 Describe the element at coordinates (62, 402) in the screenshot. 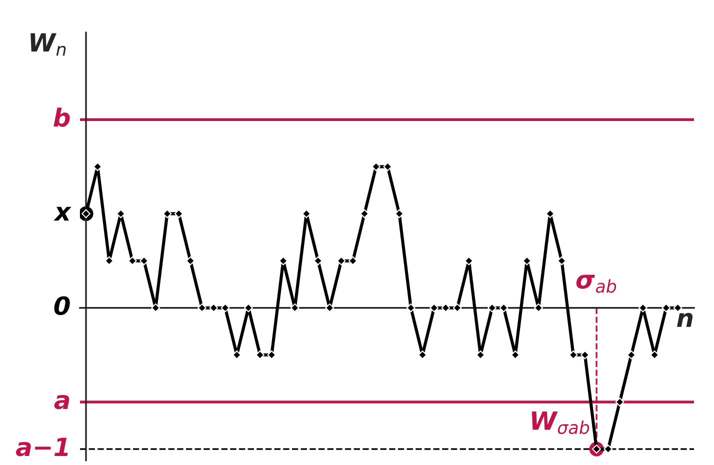

I see `ref-line-label: a` at that location.